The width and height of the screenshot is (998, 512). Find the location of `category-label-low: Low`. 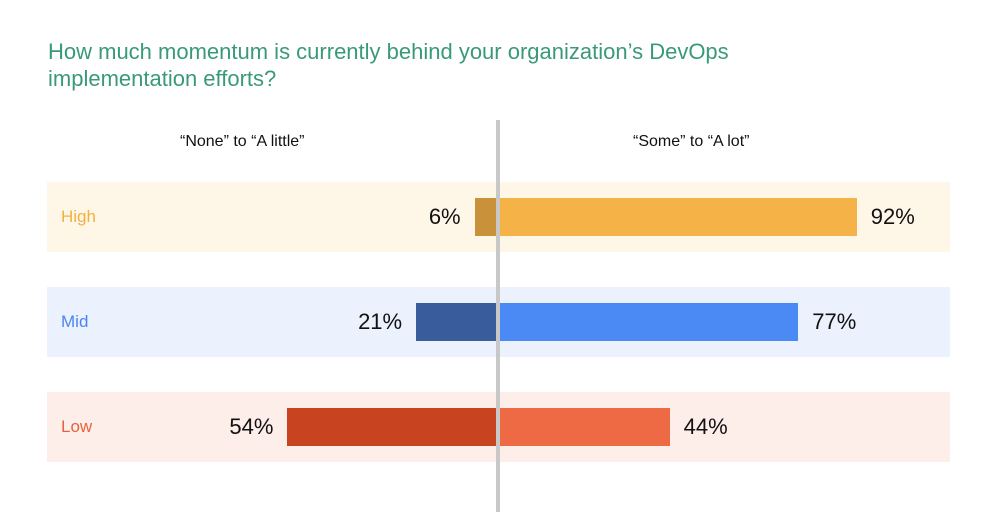

category-label-low: Low is located at coordinates (77, 426).